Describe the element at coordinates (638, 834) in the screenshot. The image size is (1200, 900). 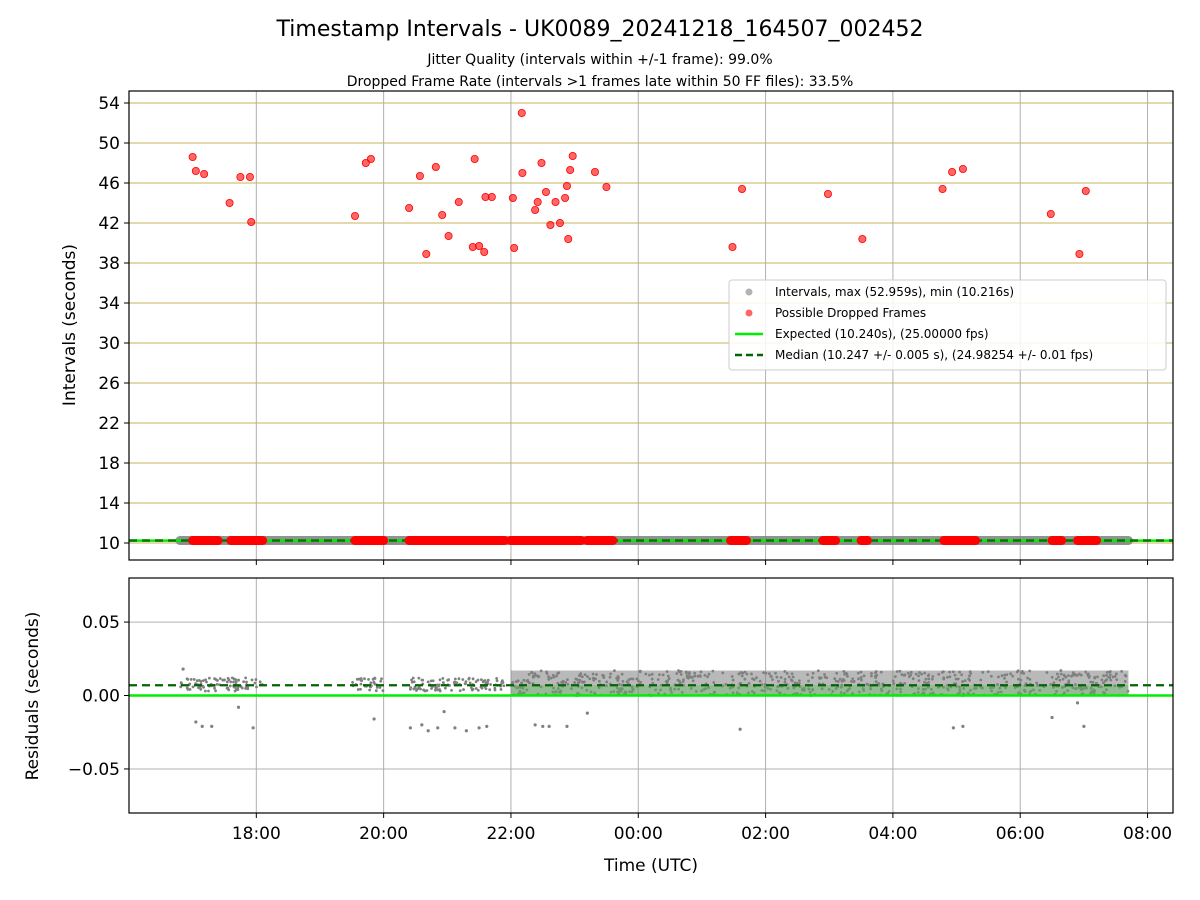
I see `x-tick-label: 00:00` at that location.